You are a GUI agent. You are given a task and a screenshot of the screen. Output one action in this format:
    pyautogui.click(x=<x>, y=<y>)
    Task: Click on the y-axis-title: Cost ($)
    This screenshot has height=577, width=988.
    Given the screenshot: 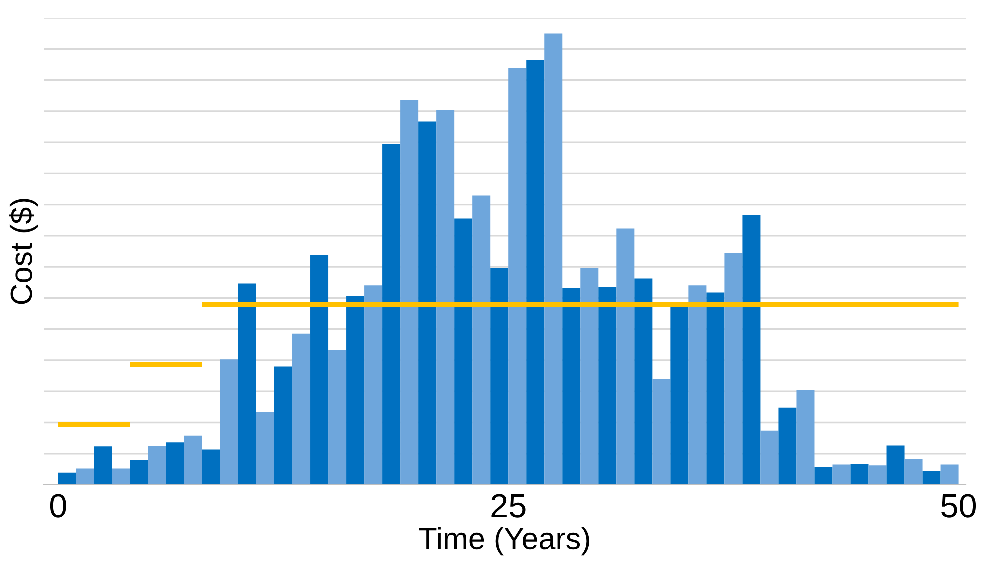 What is the action you would take?
    pyautogui.click(x=23, y=251)
    